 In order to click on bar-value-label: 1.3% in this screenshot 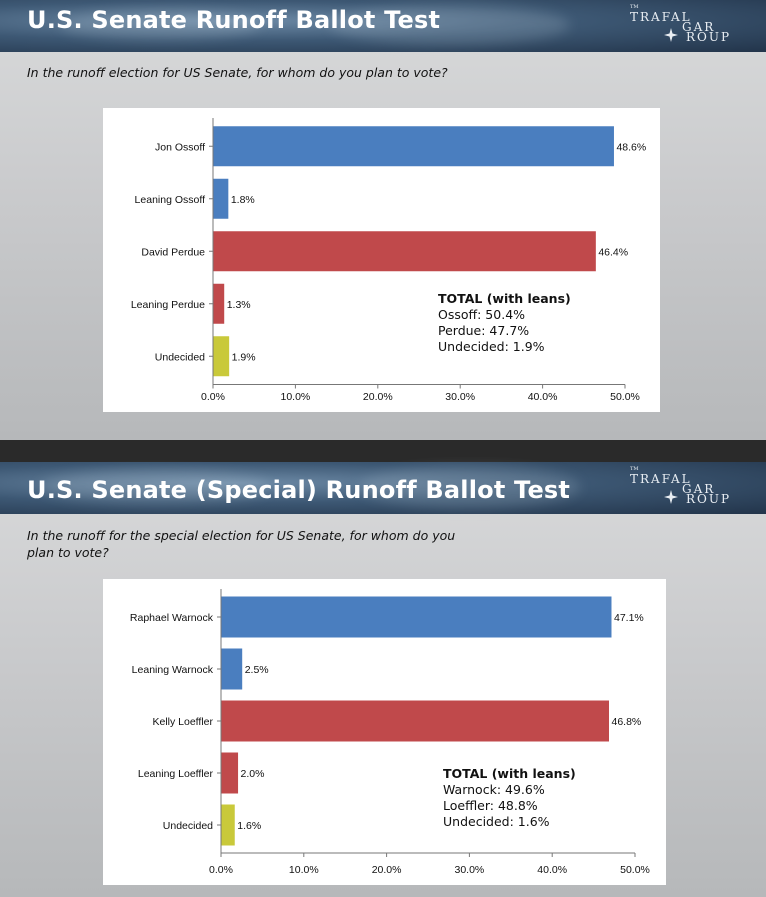, I will do `click(239, 305)`.